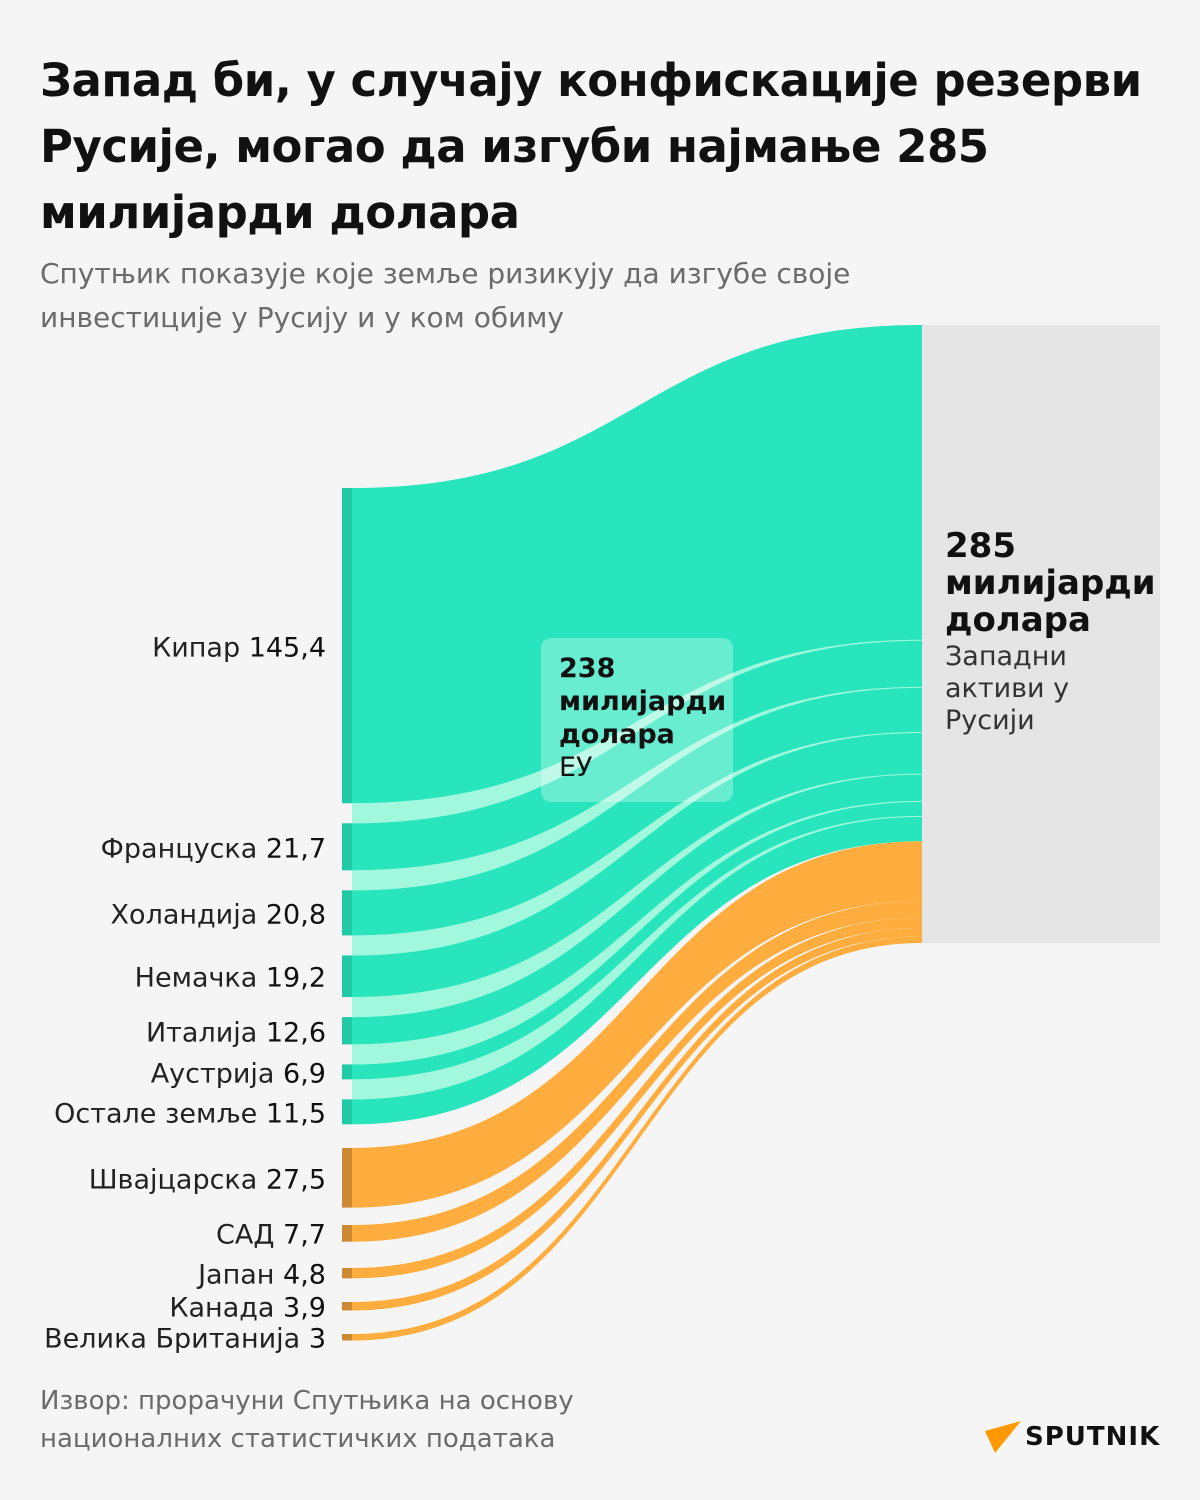 This screenshot has width=1200, height=1500. Describe the element at coordinates (188, 915) in the screenshot. I see `flow-label-name: Холандија` at that location.